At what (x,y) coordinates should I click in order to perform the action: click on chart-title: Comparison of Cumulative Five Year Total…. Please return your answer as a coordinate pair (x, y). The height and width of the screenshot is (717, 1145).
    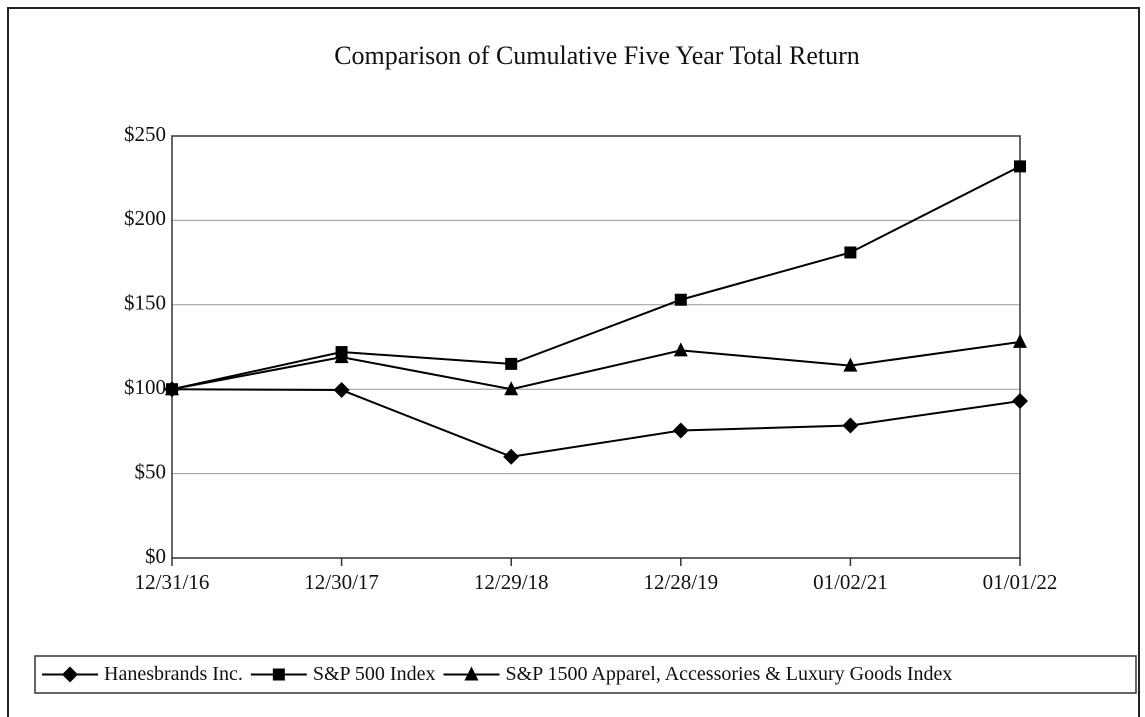
    Looking at the image, I should click on (597, 55).